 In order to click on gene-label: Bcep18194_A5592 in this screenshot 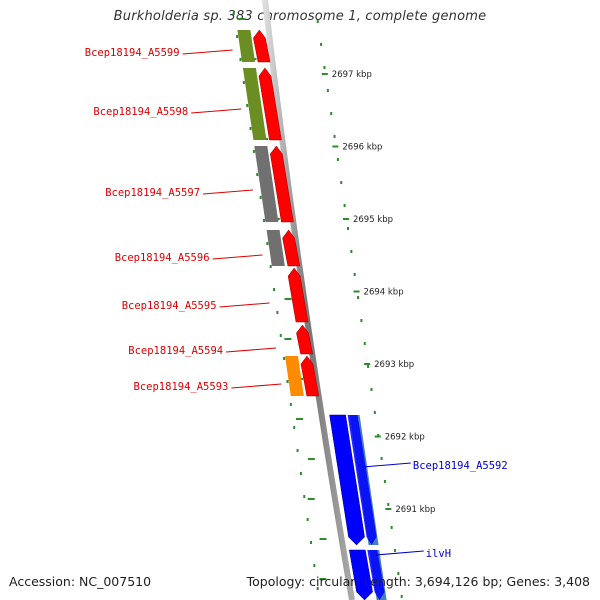, I will do `click(460, 466)`.